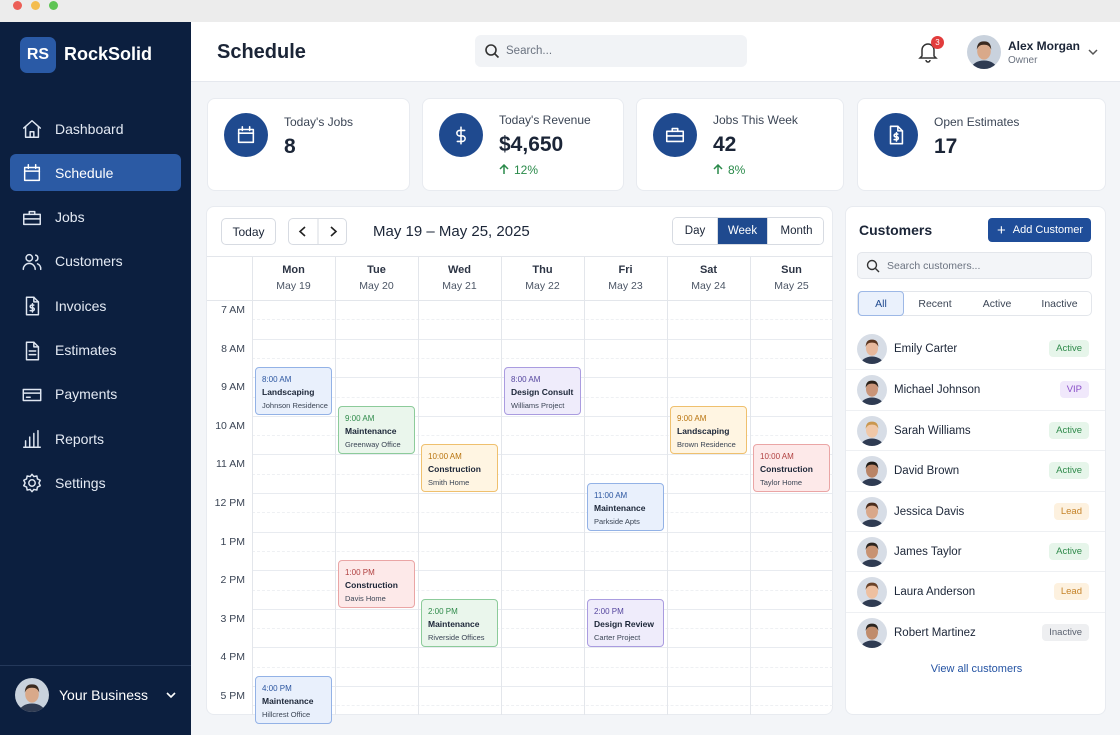  I want to click on customer-row: Emily Carter Active, so click(975, 349).